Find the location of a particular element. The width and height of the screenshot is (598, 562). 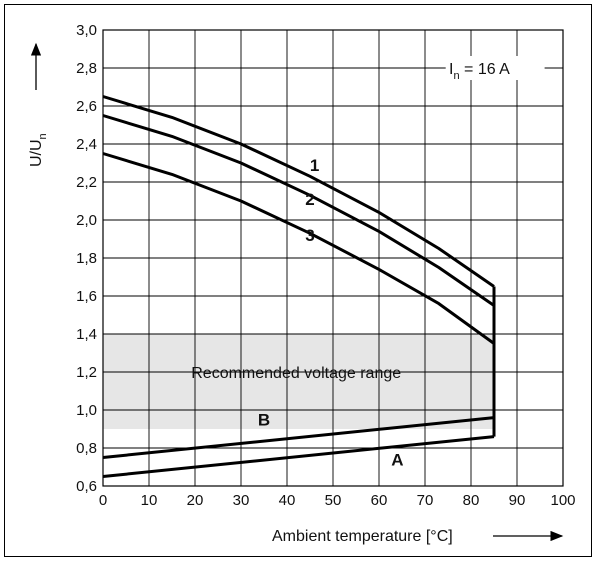

annotation-symbol: I is located at coordinates (451, 69).